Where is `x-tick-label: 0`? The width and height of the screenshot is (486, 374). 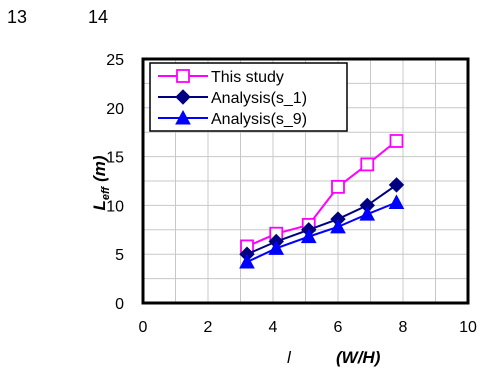
x-tick-label: 0 is located at coordinates (143, 327).